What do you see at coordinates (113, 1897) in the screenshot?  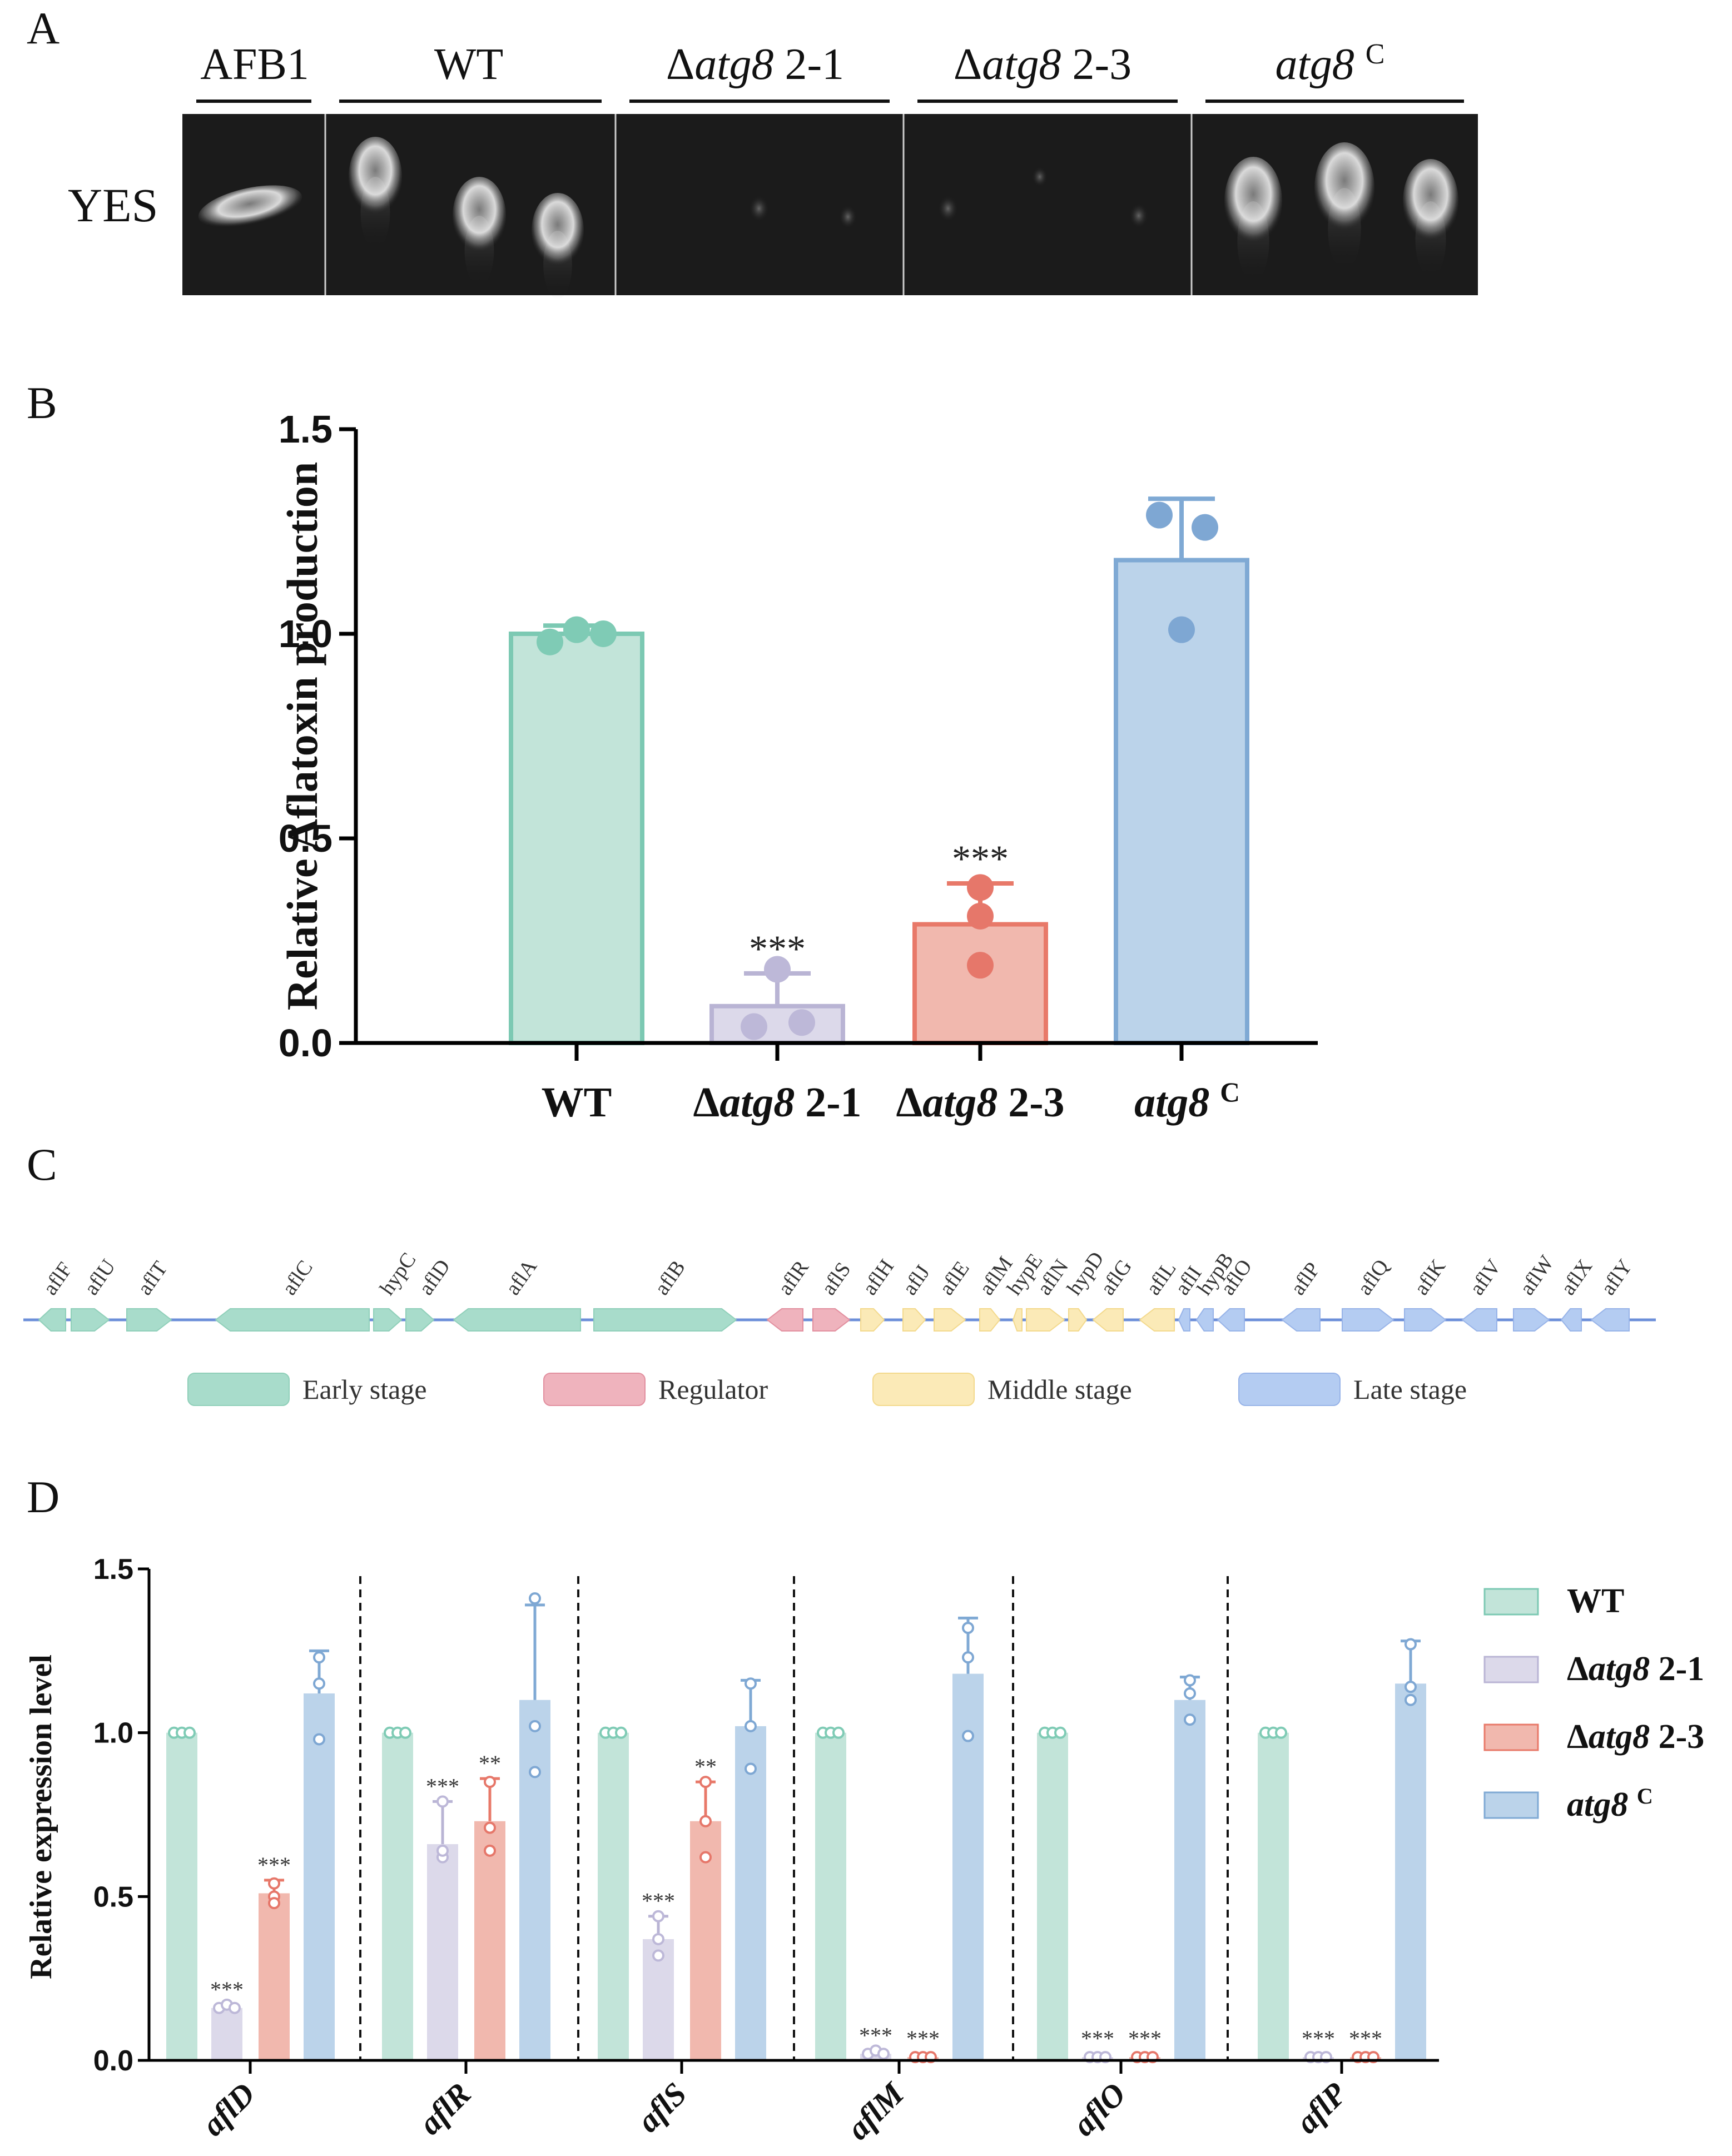 I see `expr-y-tick-label-1: 0.5` at bounding box center [113, 1897].